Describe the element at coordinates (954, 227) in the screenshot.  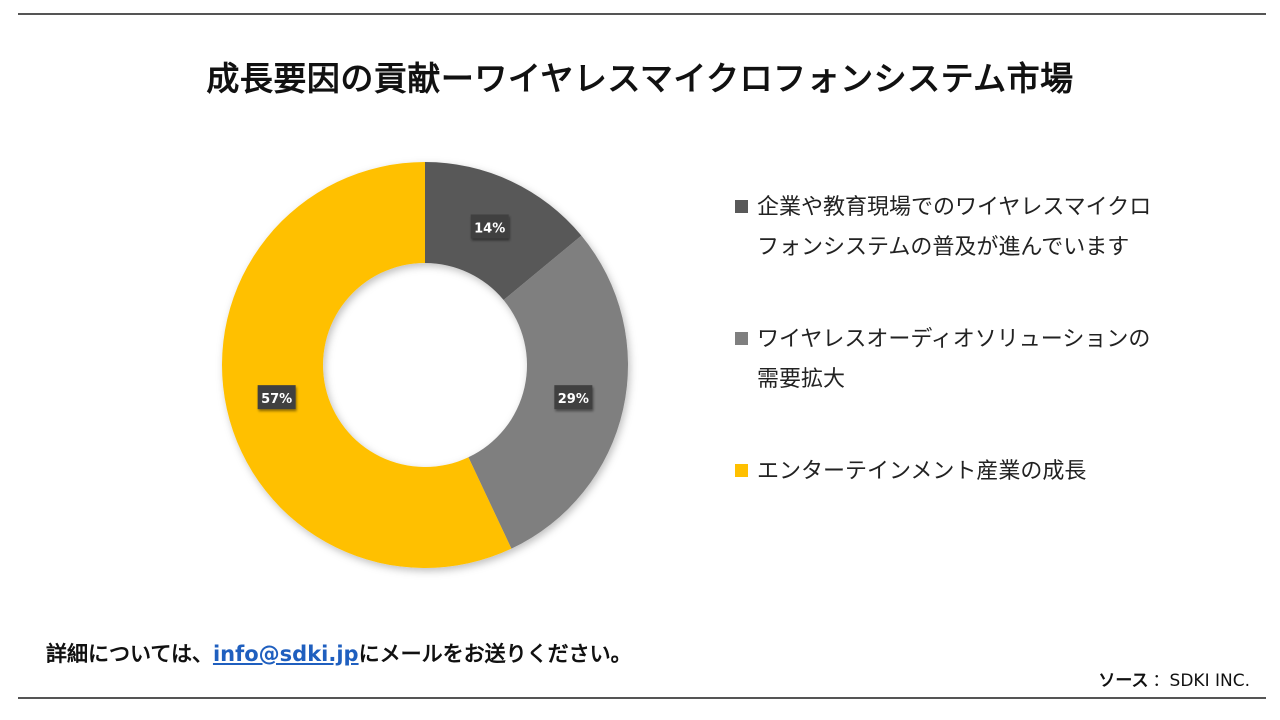
I see `legend-label: 企業や教育現場でのワイヤレスマイクロフォンシステムの普及が進んでいます` at that location.